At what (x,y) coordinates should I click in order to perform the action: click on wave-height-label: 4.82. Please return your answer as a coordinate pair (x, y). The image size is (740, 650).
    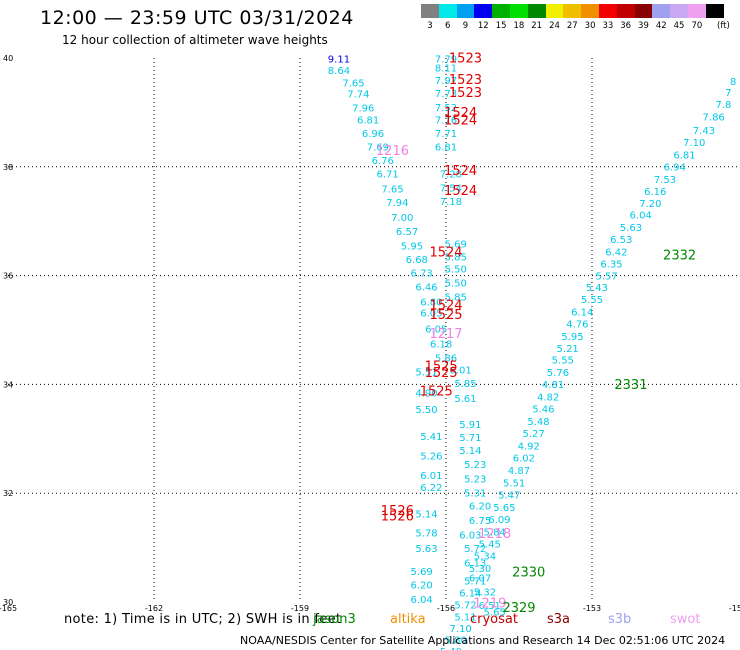
    Looking at the image, I should click on (548, 398).